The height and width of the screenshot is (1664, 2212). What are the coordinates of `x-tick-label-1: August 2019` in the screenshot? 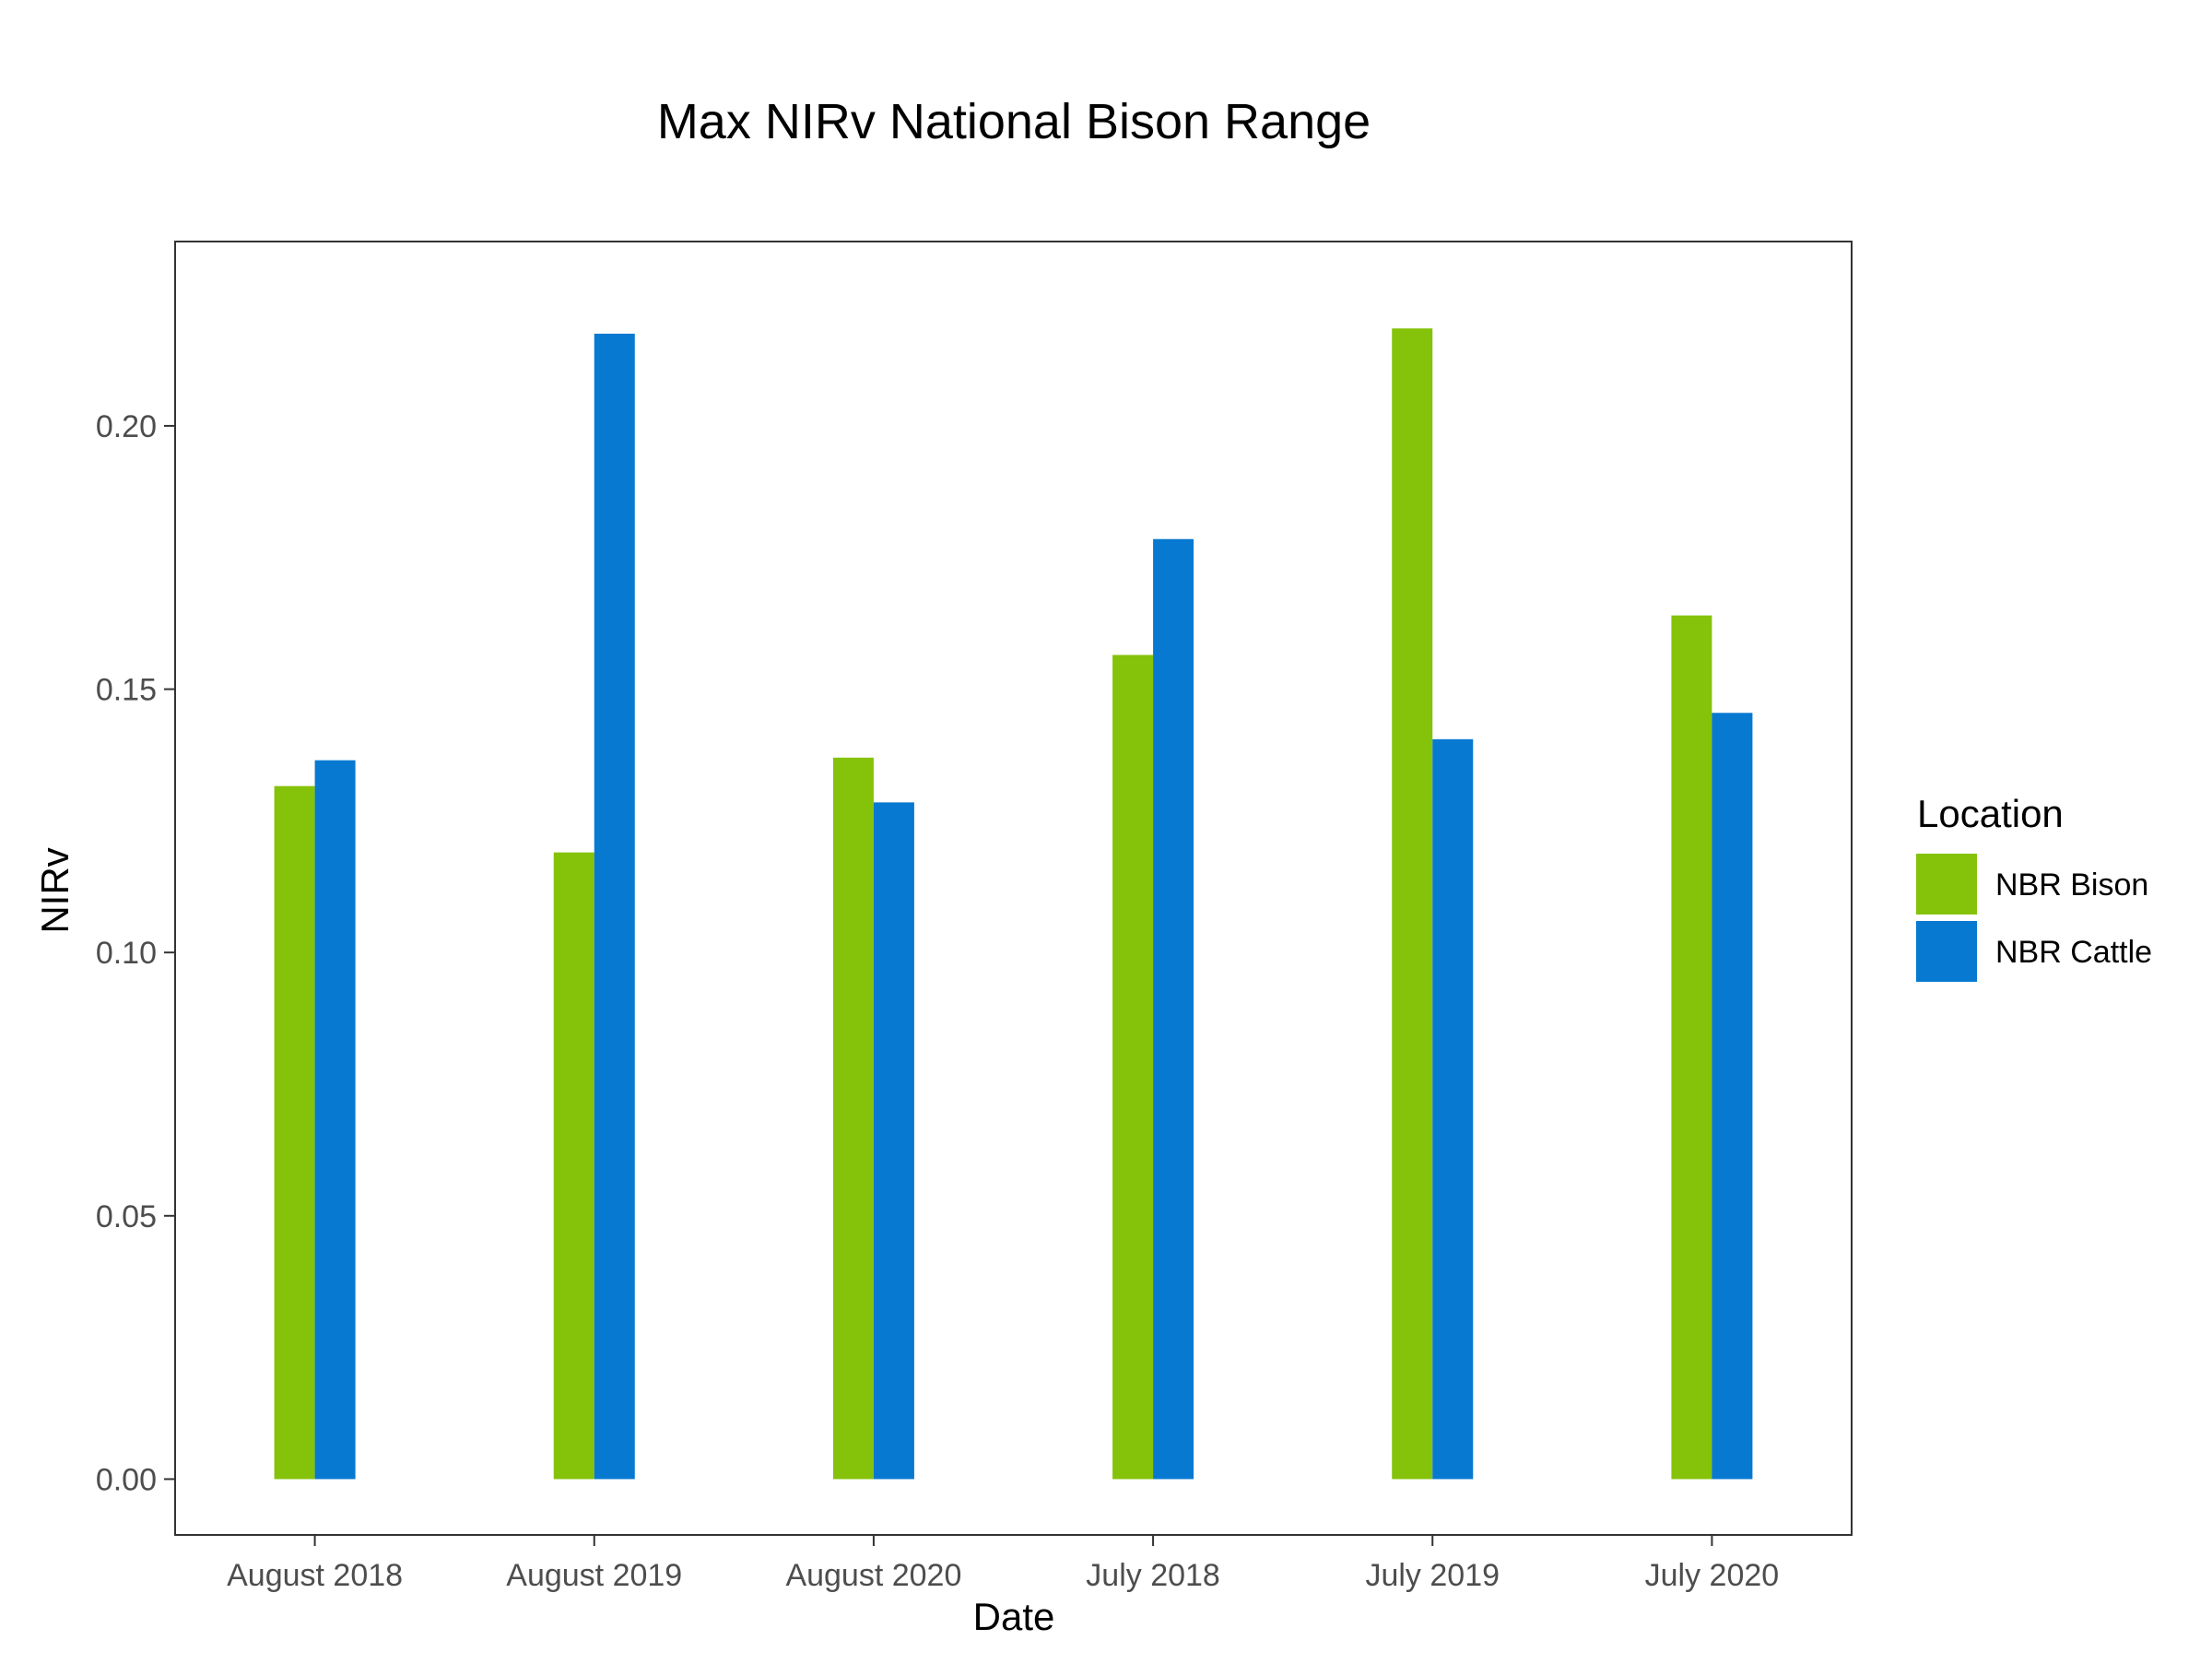 It's located at (594, 1575).